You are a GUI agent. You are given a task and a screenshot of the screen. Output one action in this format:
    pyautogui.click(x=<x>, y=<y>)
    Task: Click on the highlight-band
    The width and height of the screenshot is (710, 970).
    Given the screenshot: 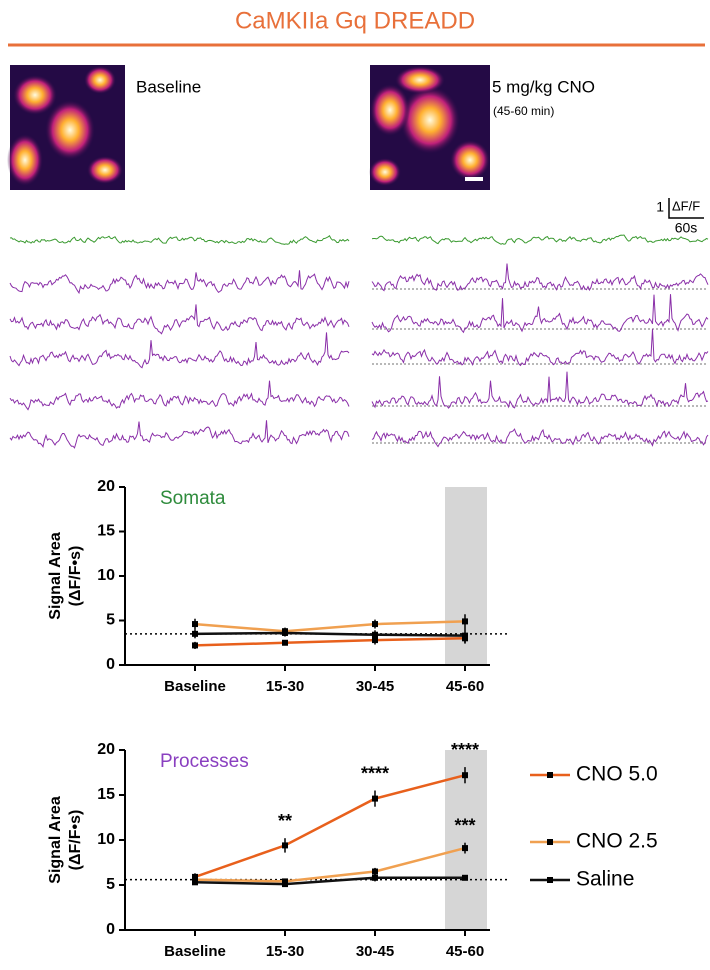 What is the action you would take?
    pyautogui.click(x=466, y=840)
    